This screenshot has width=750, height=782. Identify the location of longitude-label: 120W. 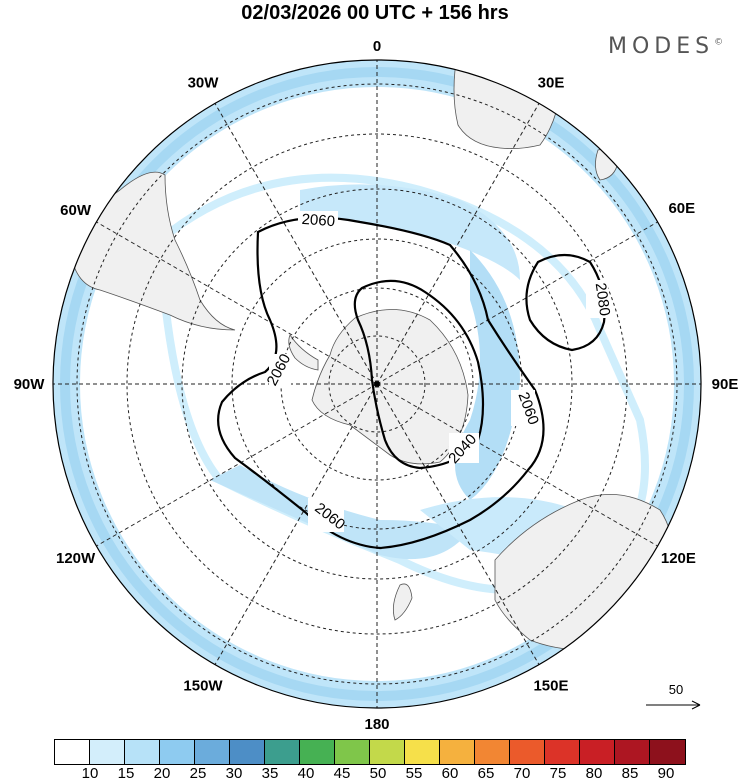
(76, 558).